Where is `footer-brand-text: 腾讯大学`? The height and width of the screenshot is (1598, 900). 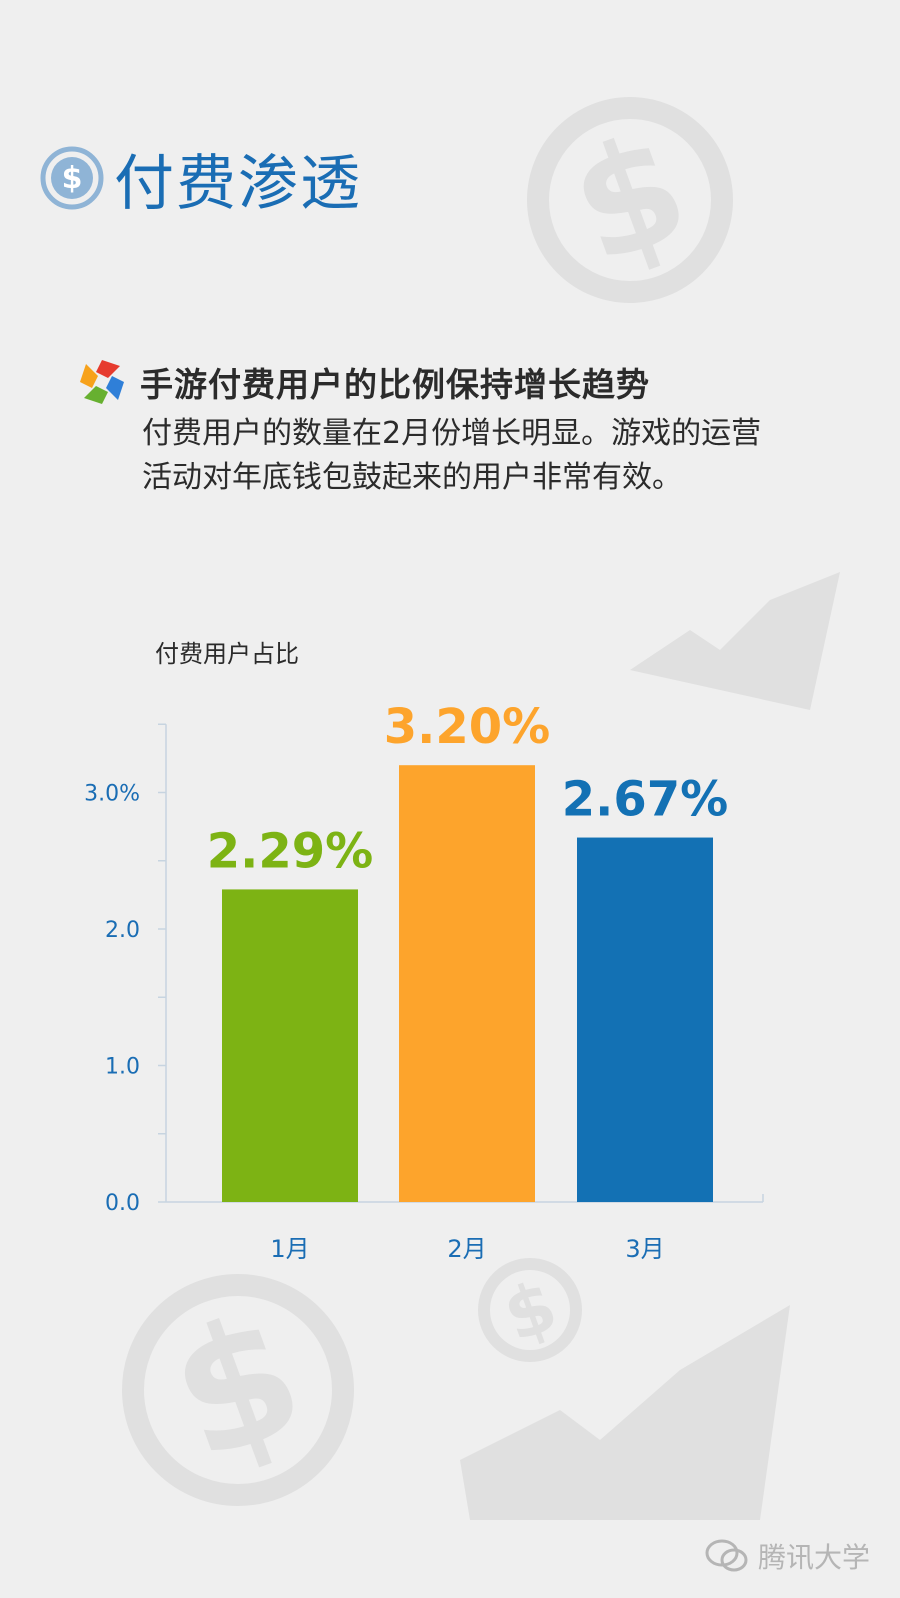
footer-brand-text: 腾讯大学 is located at coordinates (813, 1557).